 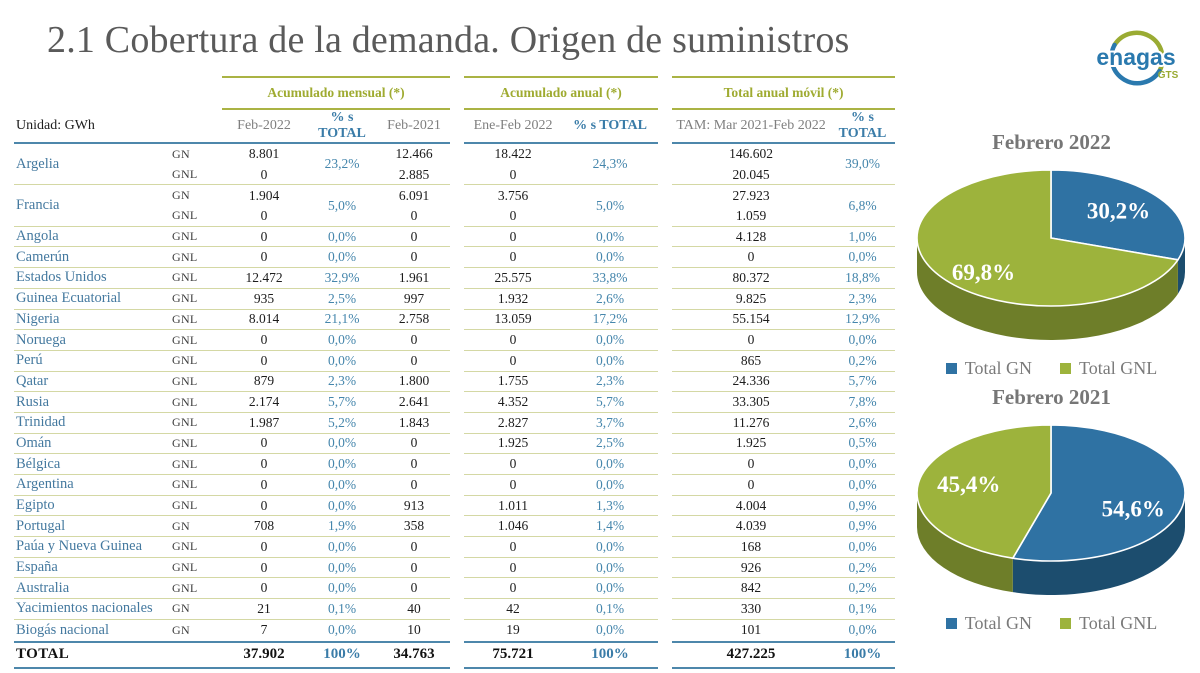 I want to click on group-header-monthly: Acumulado mensual (*), so click(x=336, y=93).